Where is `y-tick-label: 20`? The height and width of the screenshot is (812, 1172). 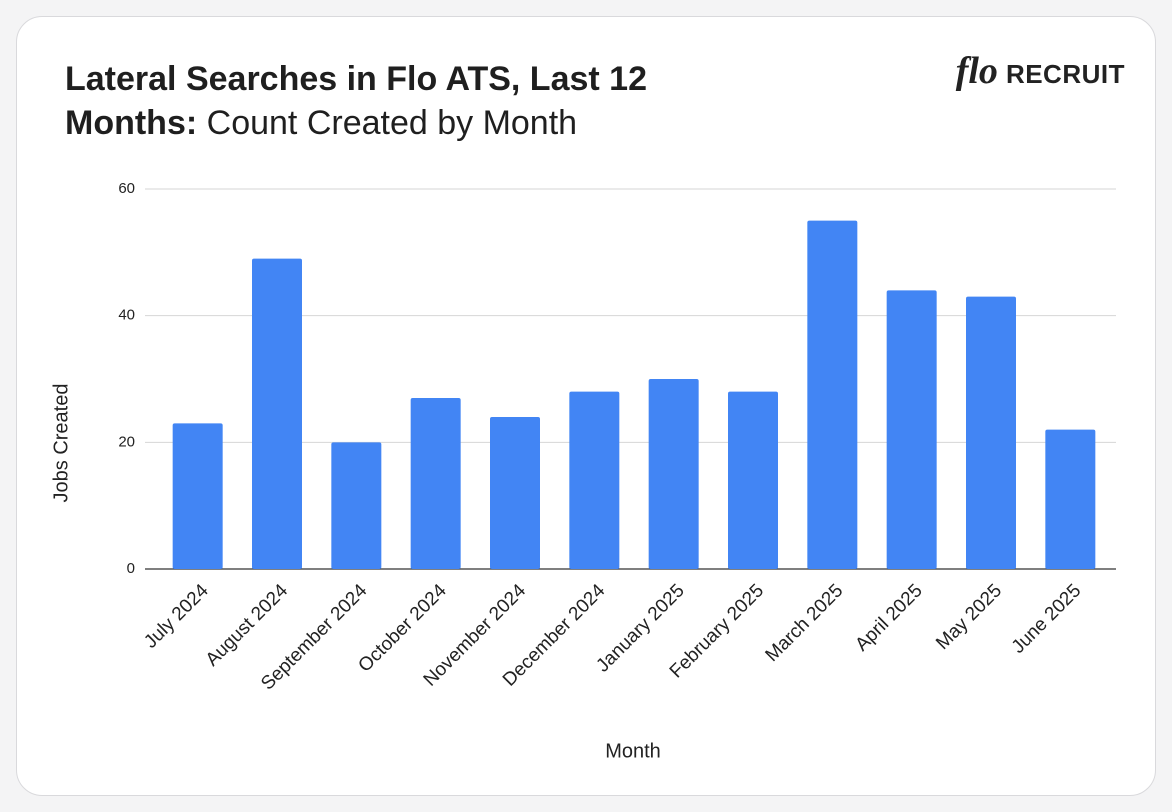 y-tick-label: 20 is located at coordinates (126, 441).